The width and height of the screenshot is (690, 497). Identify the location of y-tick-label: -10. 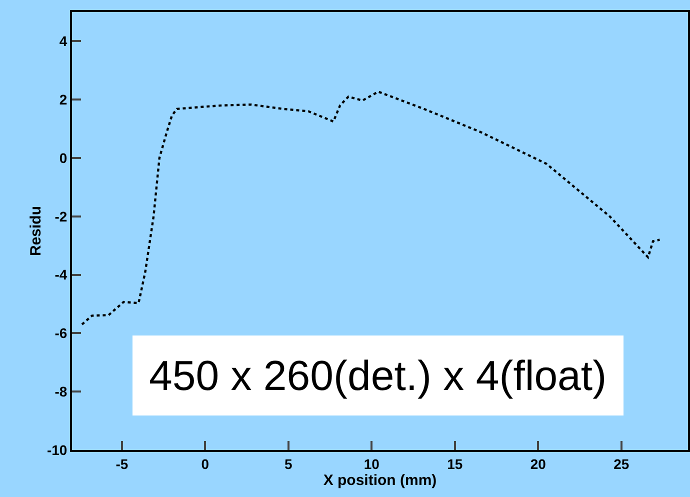
(57, 450).